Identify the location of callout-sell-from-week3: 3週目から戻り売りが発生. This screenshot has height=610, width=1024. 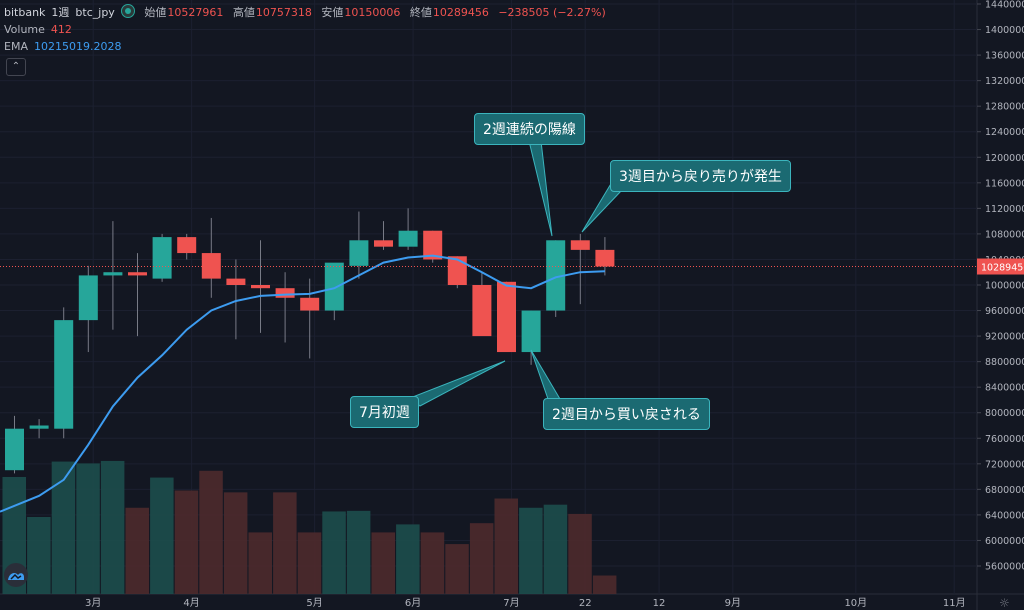
(700, 176).